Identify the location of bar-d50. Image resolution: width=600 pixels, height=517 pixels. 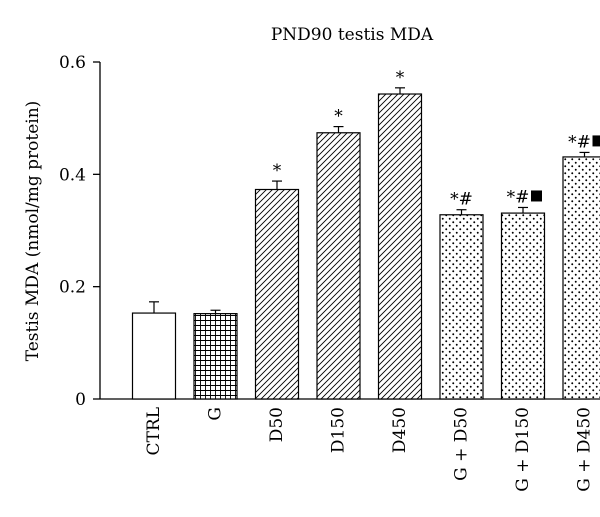
(277, 294).